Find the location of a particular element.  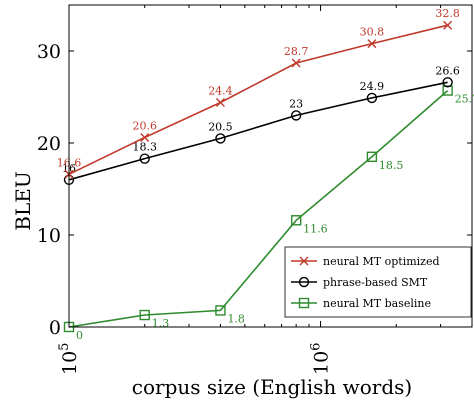

y-tick-label: 0 is located at coordinates (55, 328).